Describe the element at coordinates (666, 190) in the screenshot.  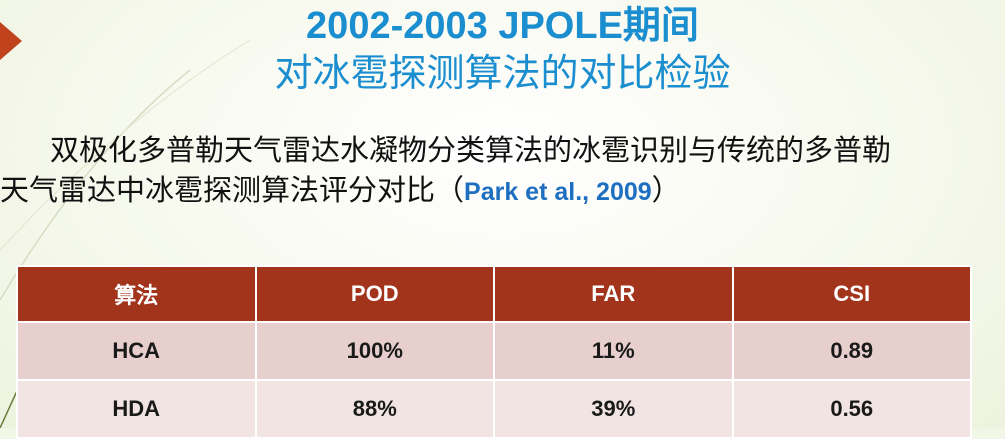
I see `body-line-2-close: ）` at that location.